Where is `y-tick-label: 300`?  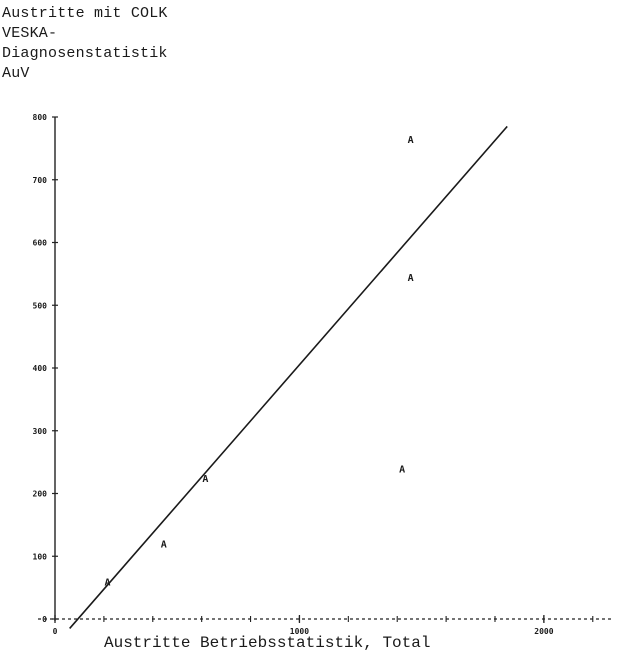
y-tick-label: 300 is located at coordinates (40, 431).